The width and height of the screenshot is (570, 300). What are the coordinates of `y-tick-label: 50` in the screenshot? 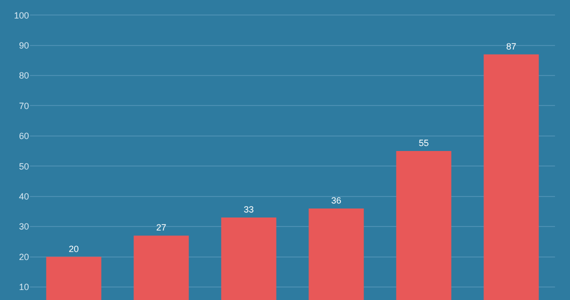 It's located at (23, 166).